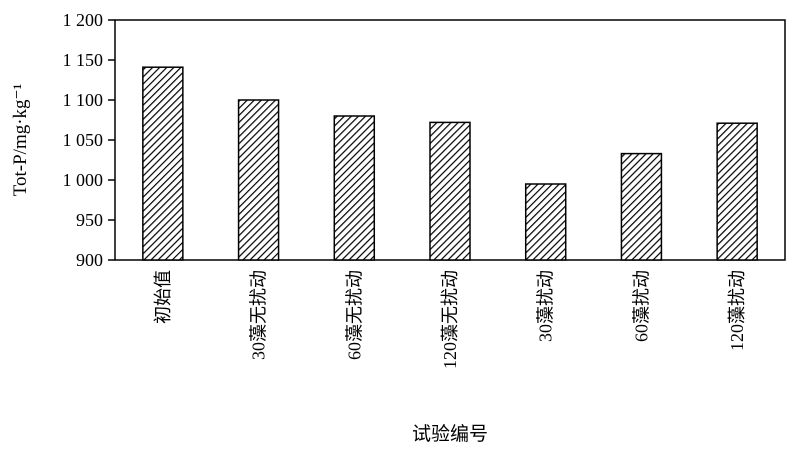 Image resolution: width=800 pixels, height=460 pixels. I want to click on y-tick-label: 1 100, so click(83, 100).